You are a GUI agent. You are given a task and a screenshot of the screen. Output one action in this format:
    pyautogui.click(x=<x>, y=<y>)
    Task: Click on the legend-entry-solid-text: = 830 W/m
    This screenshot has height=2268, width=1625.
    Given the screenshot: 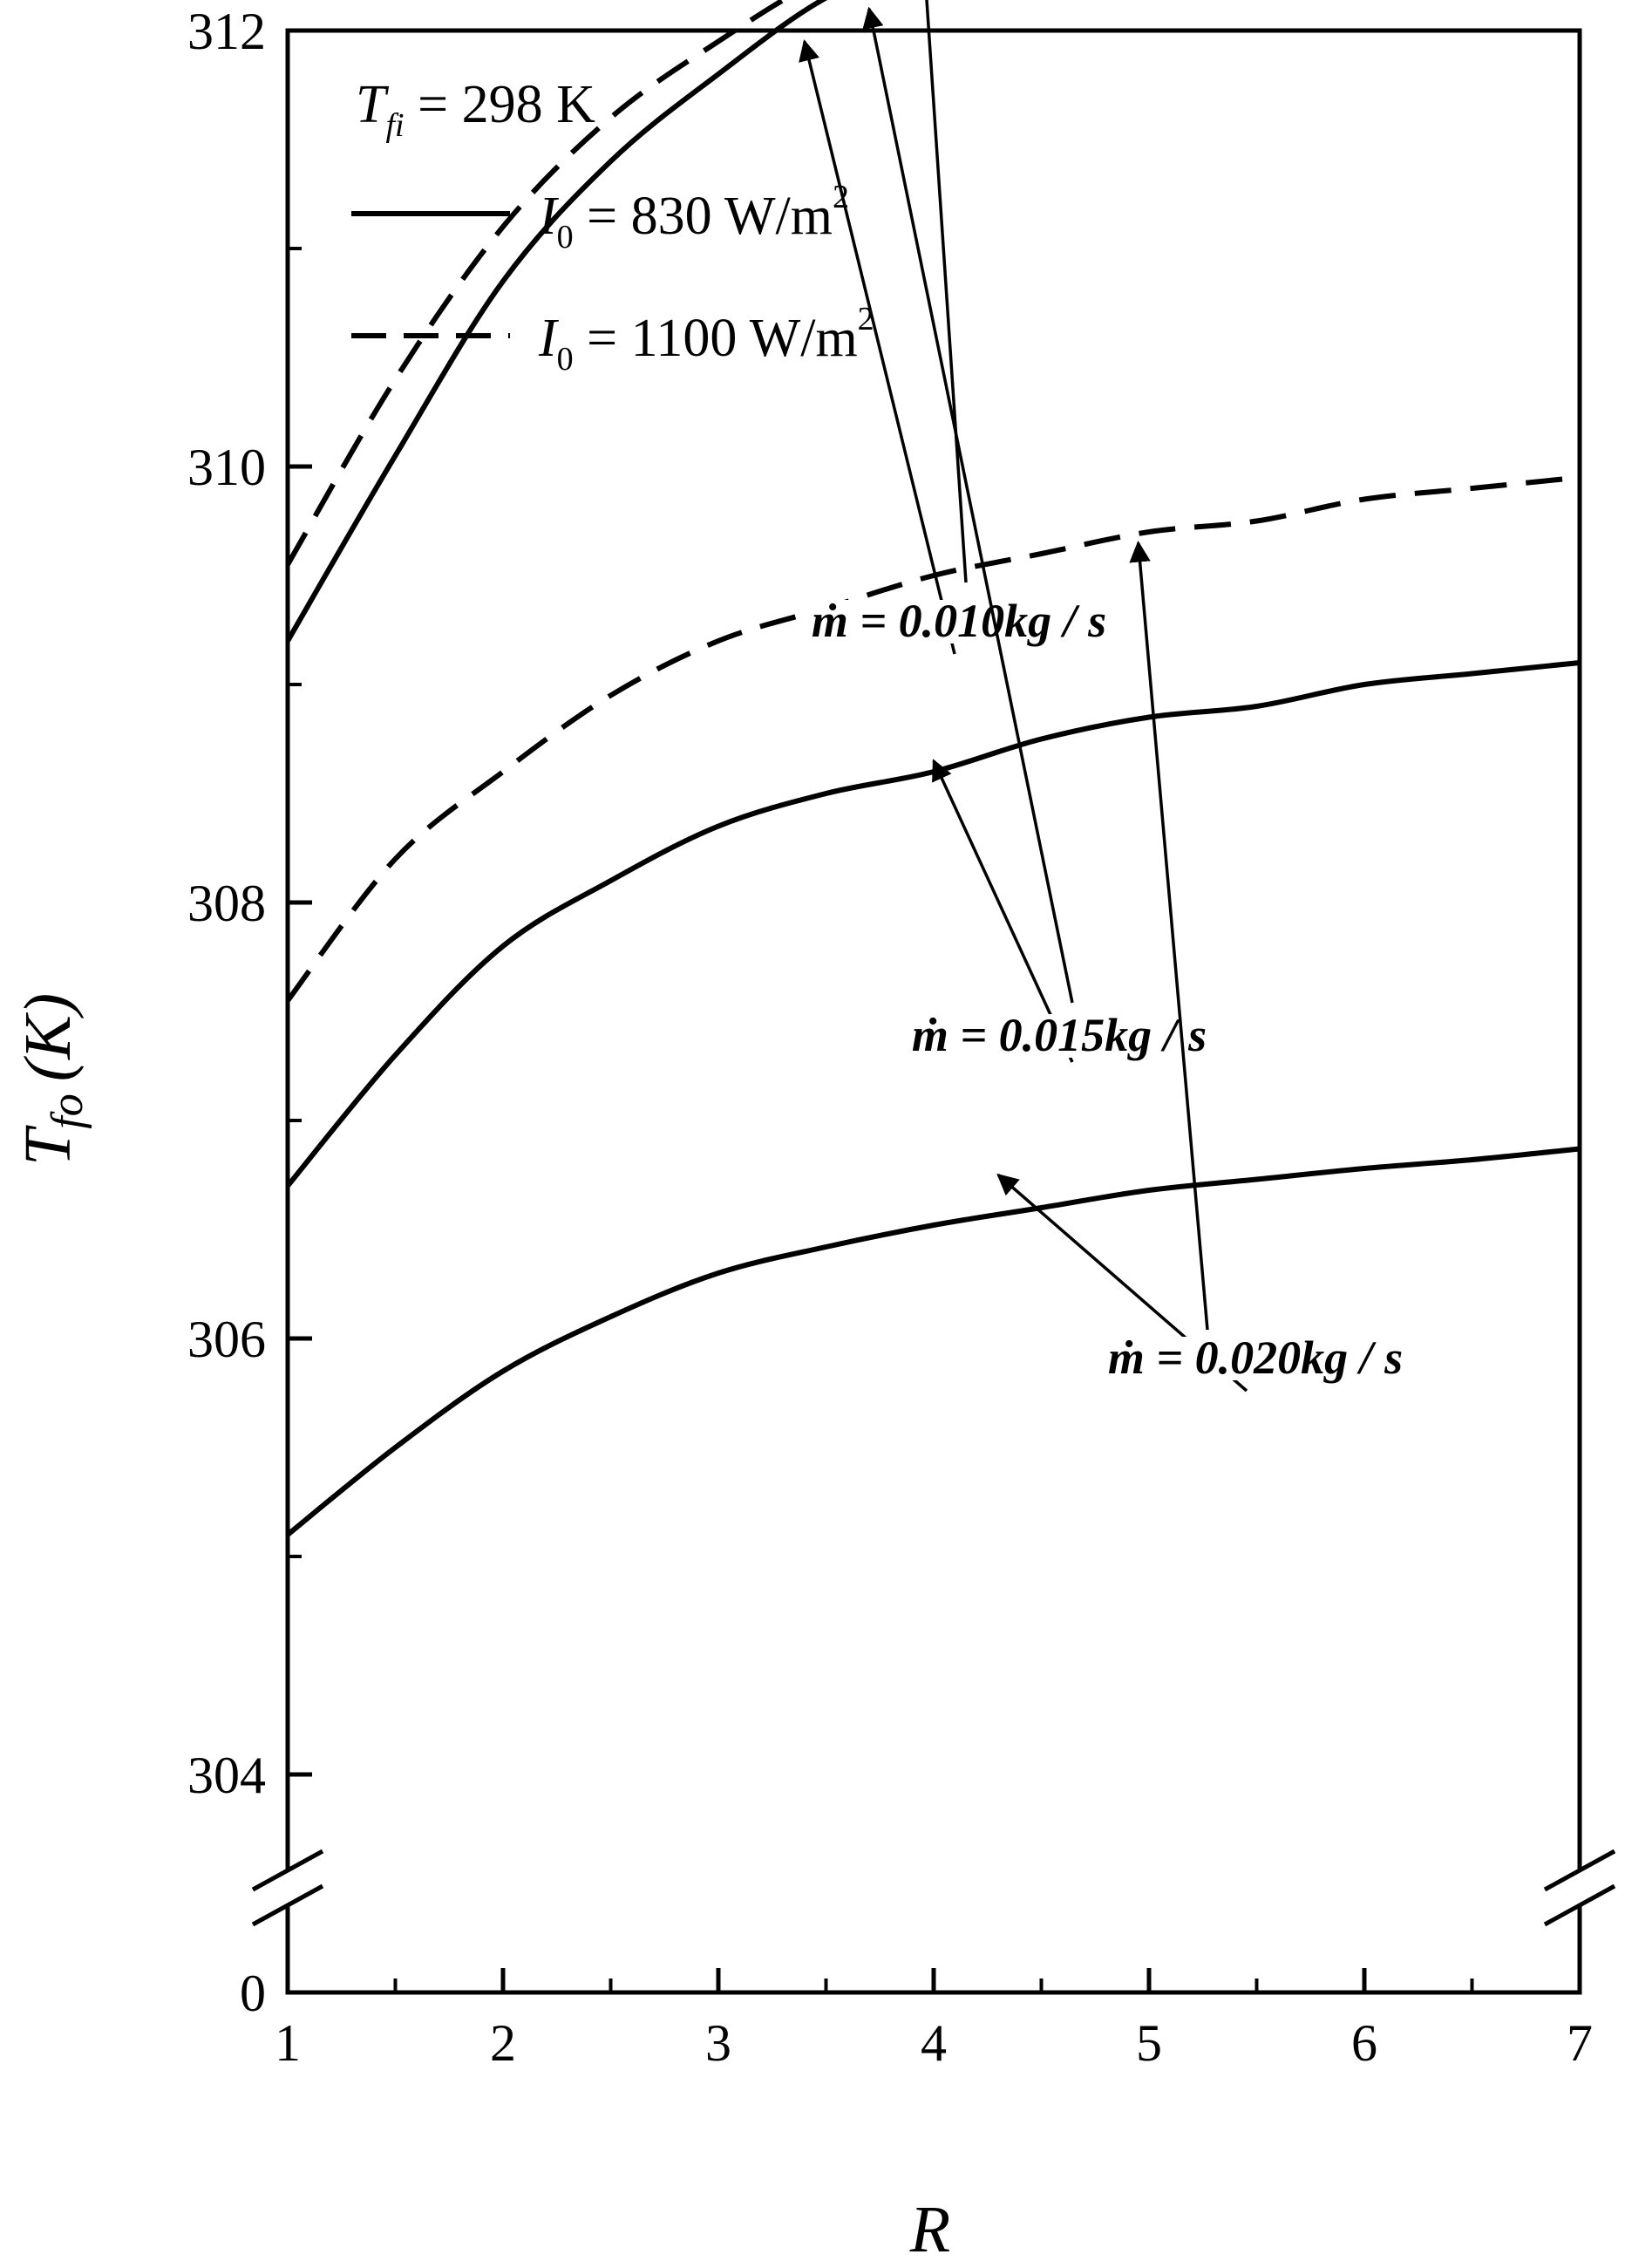 What is the action you would take?
    pyautogui.click(x=703, y=216)
    